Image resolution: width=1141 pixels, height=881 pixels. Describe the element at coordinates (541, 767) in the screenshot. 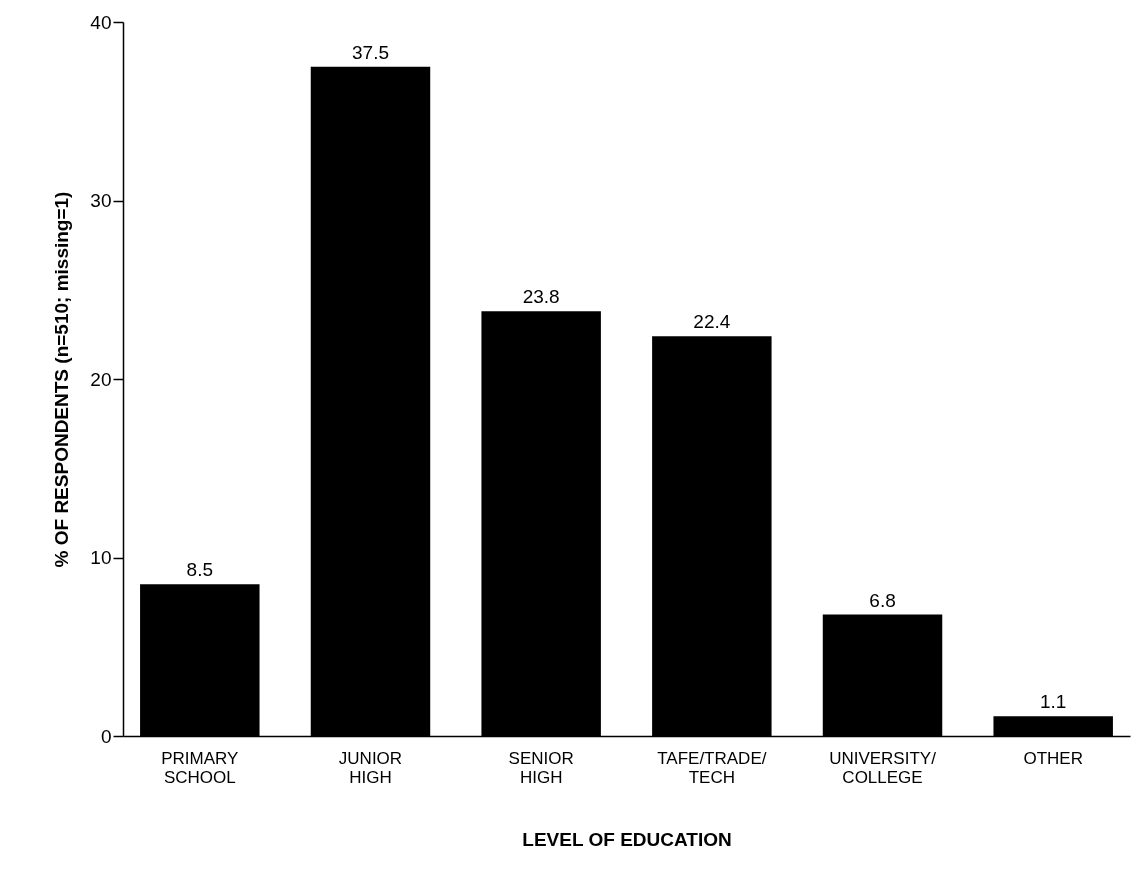

I see `x-tick-label: SENIOR HIGH` at that location.